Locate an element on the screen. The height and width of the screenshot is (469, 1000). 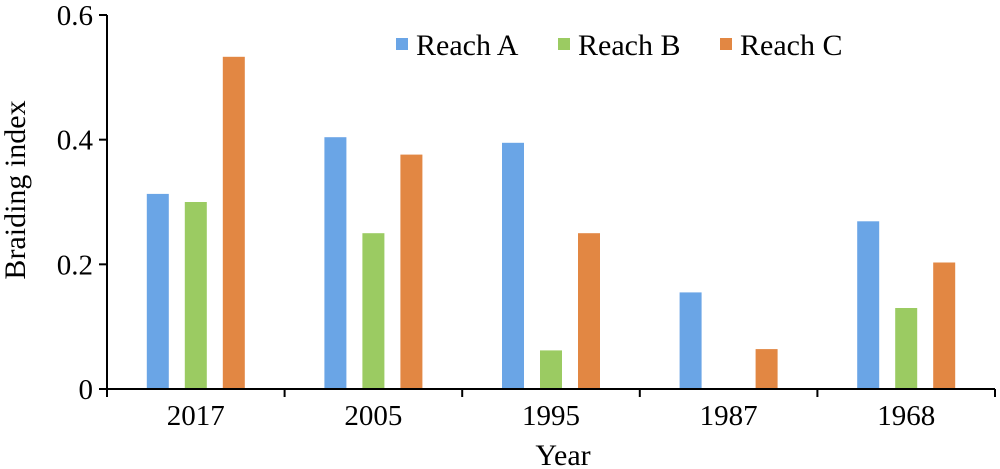
bar-reach-b-2017 is located at coordinates (195, 295).